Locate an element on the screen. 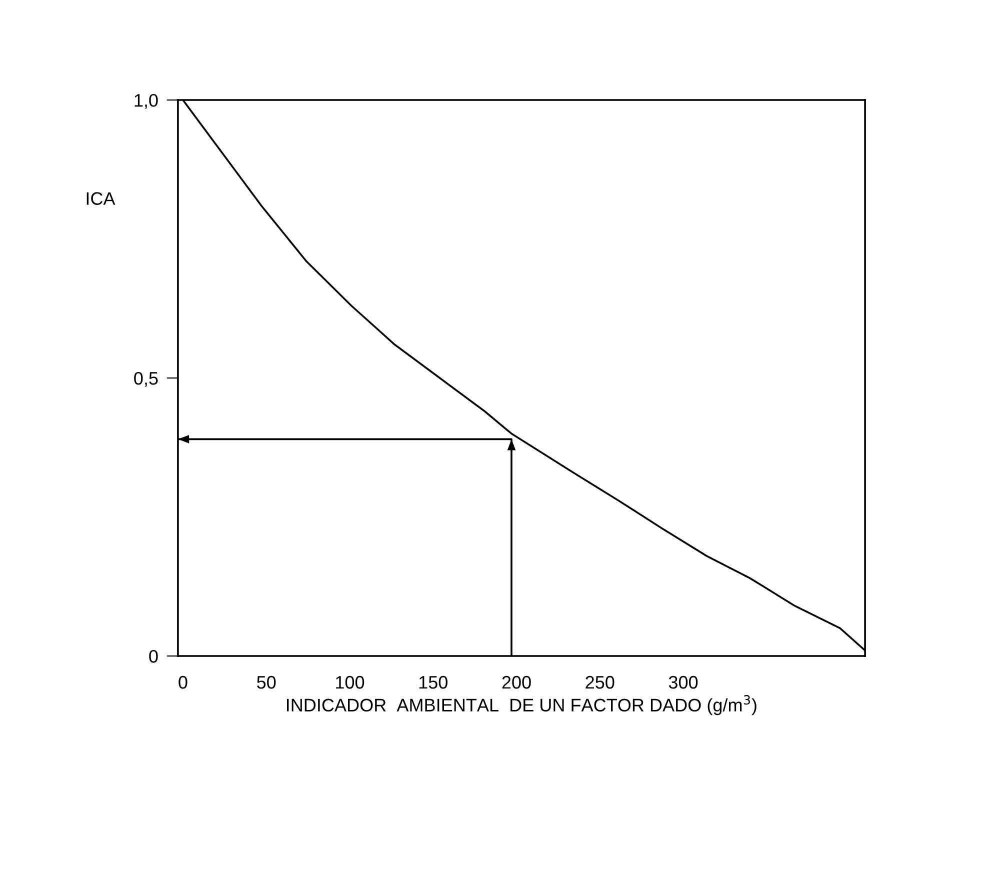 Image resolution: width=981 pixels, height=869 pixels. x-tick-label: 0 is located at coordinates (183, 682).